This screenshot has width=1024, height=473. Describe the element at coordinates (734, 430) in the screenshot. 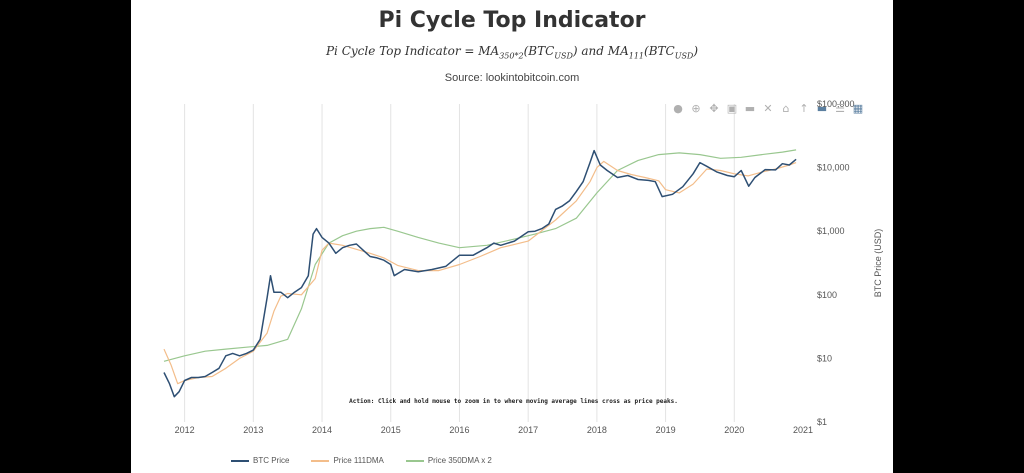

I see `x-tick-label: 2020` at that location.